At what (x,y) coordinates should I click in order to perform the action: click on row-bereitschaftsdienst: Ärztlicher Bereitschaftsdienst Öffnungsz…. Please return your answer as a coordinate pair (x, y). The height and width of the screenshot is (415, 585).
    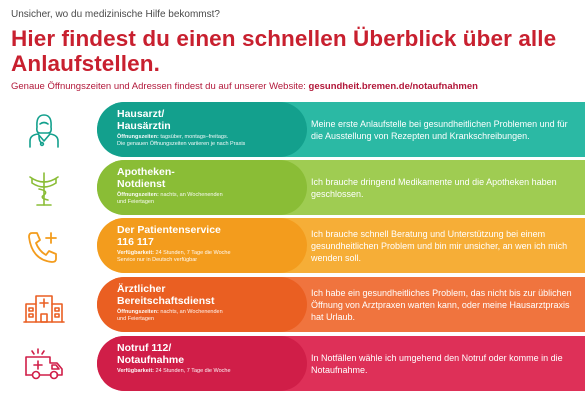
    Looking at the image, I should click on (292, 304).